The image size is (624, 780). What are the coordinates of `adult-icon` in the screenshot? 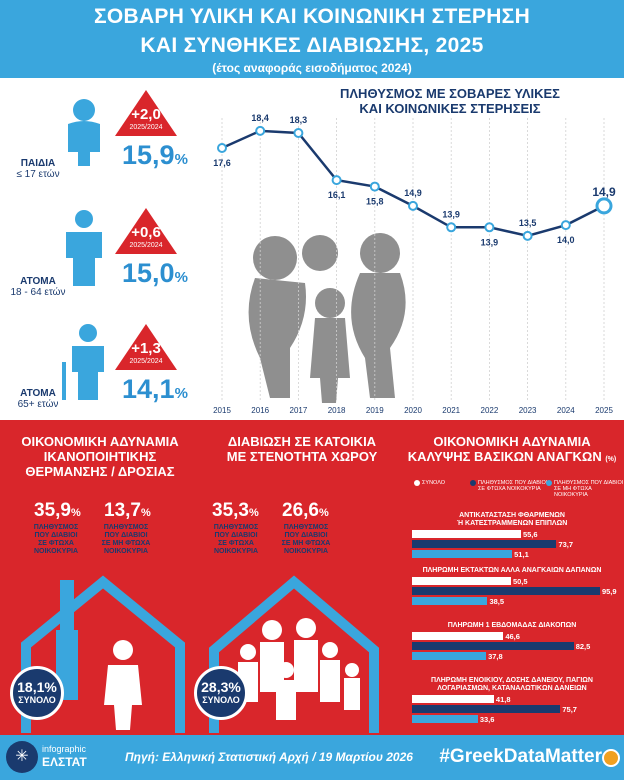 It's located at (84, 248).